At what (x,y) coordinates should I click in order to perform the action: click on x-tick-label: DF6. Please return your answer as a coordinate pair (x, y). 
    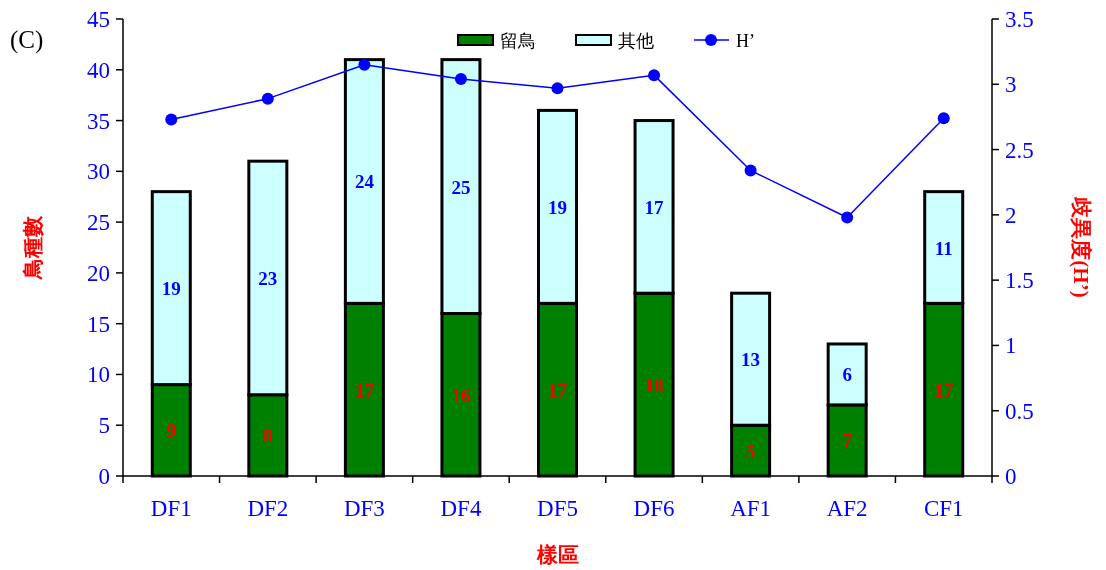
    Looking at the image, I should click on (654, 508).